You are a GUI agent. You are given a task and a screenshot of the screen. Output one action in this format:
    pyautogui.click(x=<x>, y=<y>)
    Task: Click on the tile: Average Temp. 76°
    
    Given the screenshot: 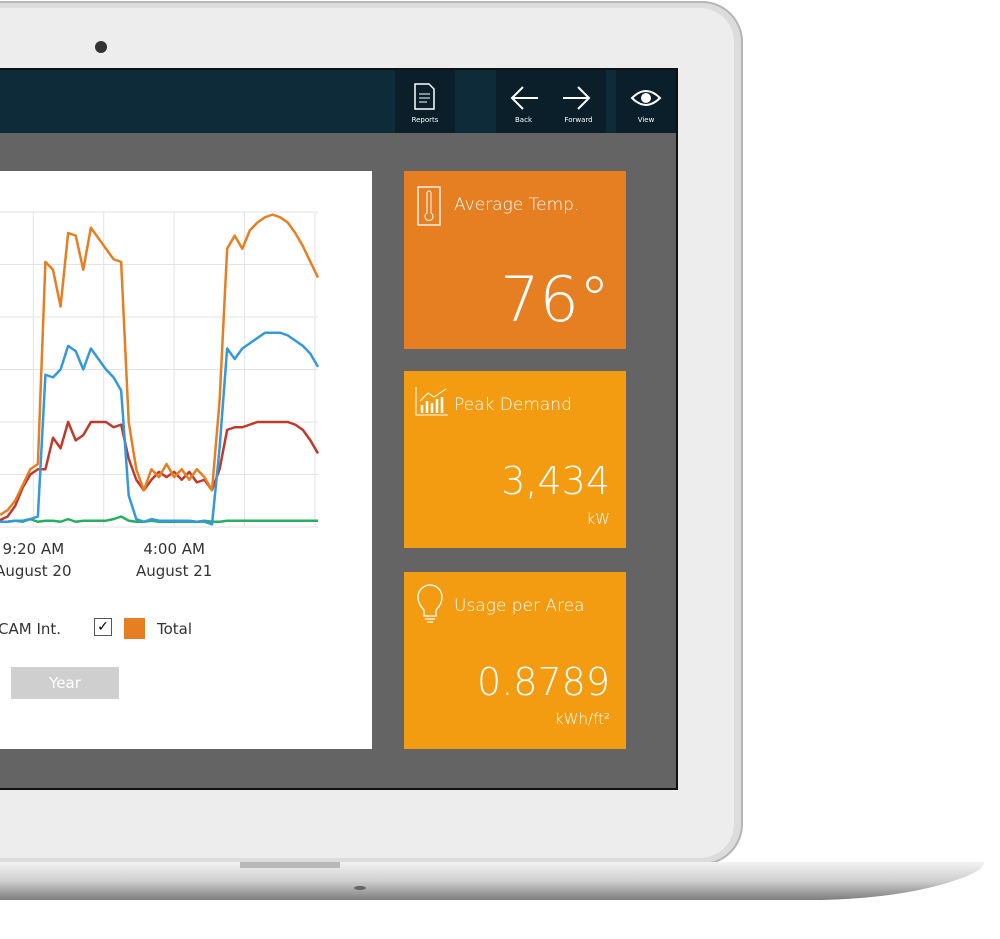 What is the action you would take?
    pyautogui.click(x=515, y=260)
    